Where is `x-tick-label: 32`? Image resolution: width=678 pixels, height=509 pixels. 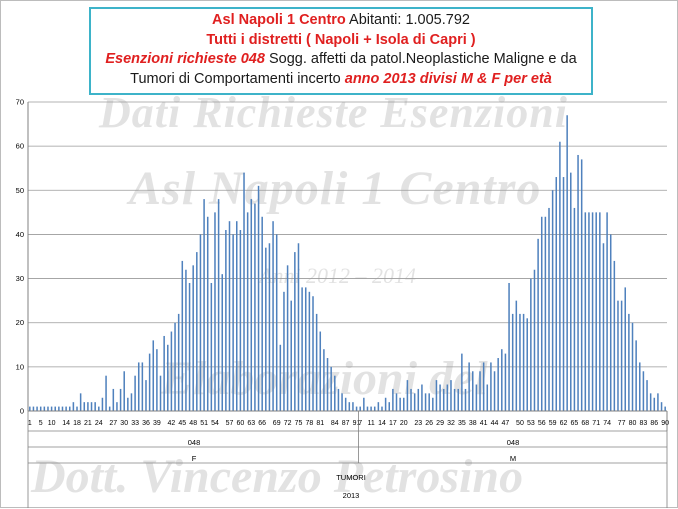
x-tick-label: 32 is located at coordinates (451, 423).